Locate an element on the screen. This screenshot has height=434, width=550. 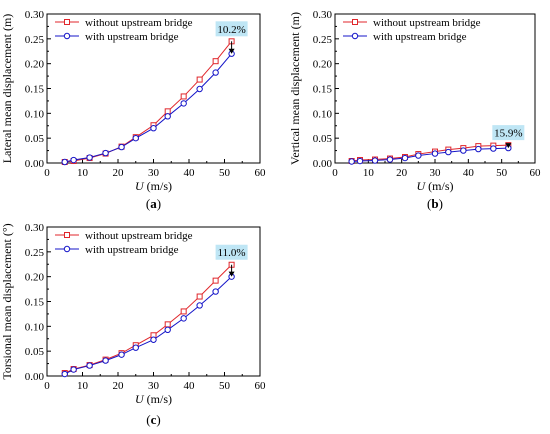
annotation-label: 11.0% is located at coordinates (232, 253).